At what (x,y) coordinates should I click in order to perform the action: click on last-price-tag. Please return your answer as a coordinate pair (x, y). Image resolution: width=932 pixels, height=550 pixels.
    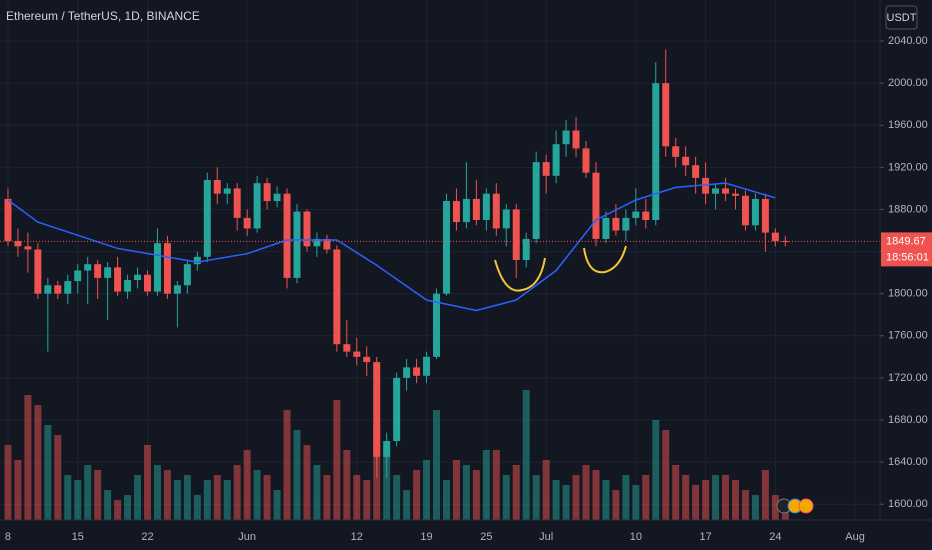
    Looking at the image, I should click on (906, 249).